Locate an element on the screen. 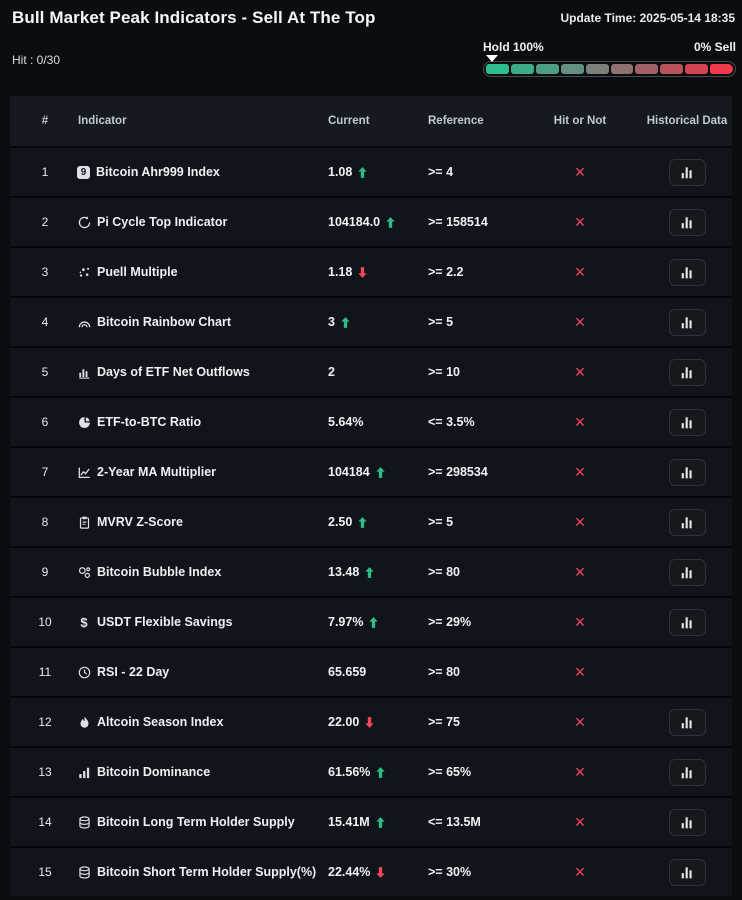  reference-value: >= 80 is located at coordinates (444, 572).